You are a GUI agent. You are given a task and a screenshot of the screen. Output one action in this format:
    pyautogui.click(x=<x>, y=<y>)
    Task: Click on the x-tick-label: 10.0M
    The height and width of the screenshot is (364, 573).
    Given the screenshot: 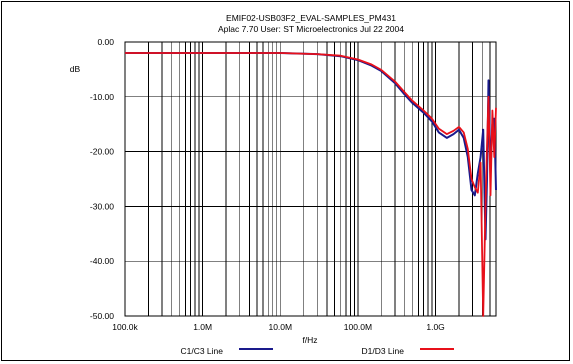 What is the action you would take?
    pyautogui.click(x=280, y=327)
    